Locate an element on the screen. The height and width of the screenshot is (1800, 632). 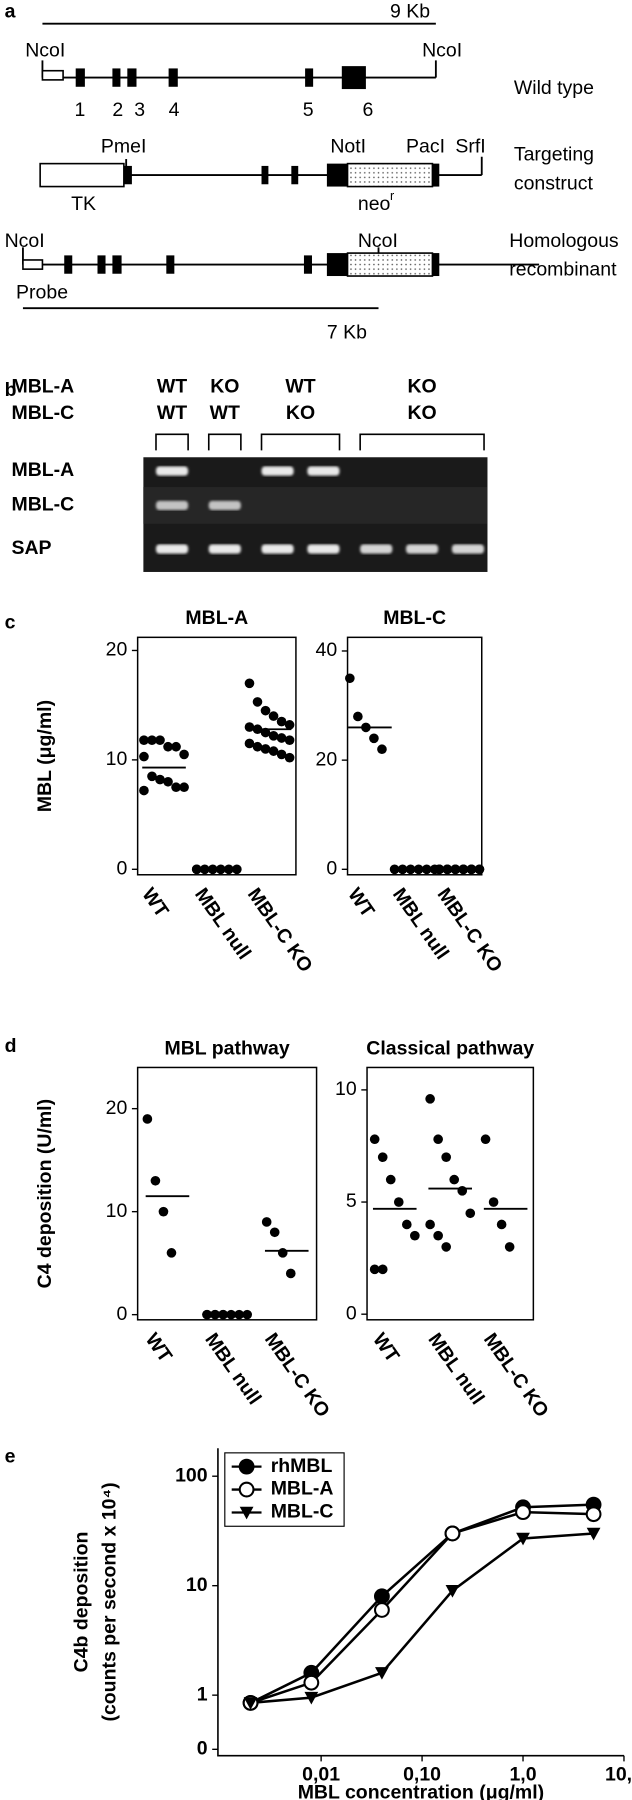
panel-label: d is located at coordinates (11, 1046).